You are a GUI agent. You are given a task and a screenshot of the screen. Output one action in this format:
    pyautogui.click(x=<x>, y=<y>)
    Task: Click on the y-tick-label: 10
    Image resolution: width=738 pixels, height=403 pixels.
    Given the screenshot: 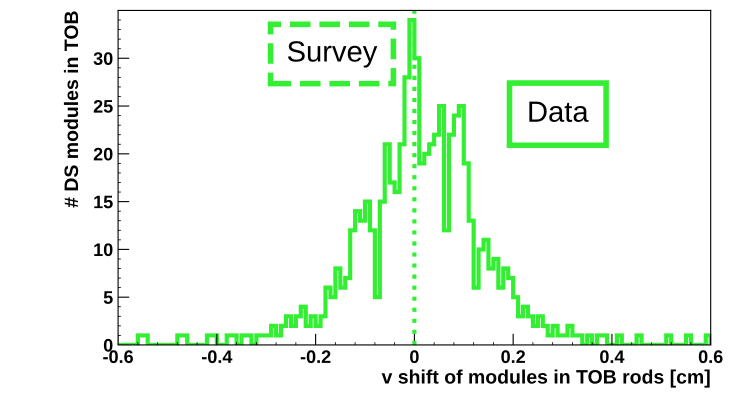 What is the action you would take?
    pyautogui.click(x=103, y=249)
    